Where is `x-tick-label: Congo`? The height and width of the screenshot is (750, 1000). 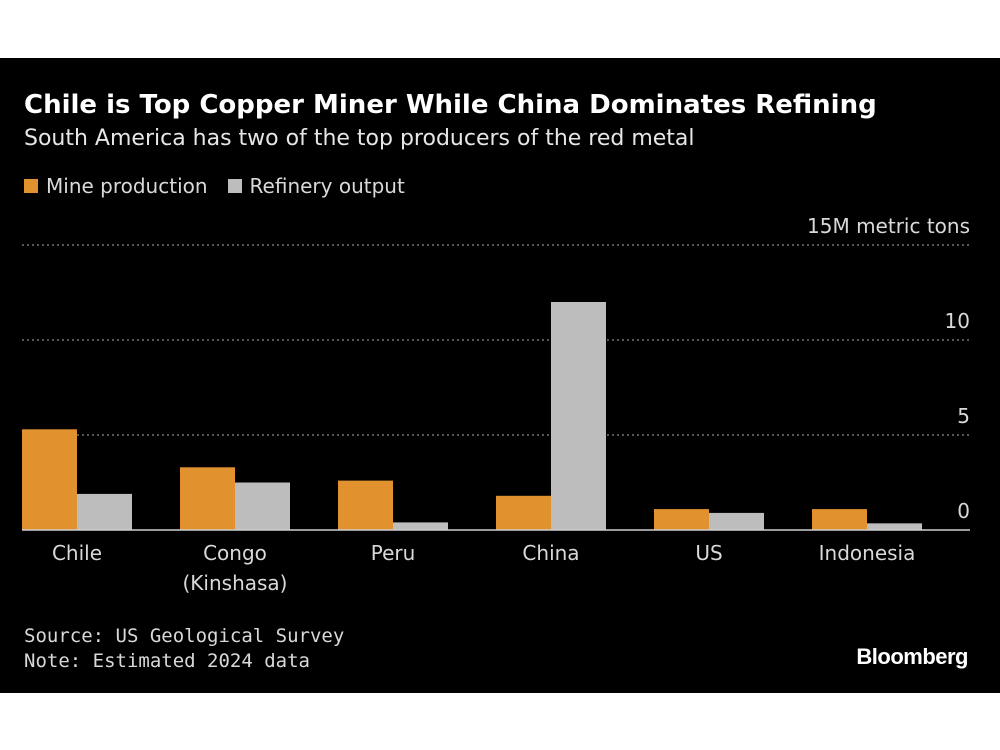 x-tick-label: Congo is located at coordinates (235, 553).